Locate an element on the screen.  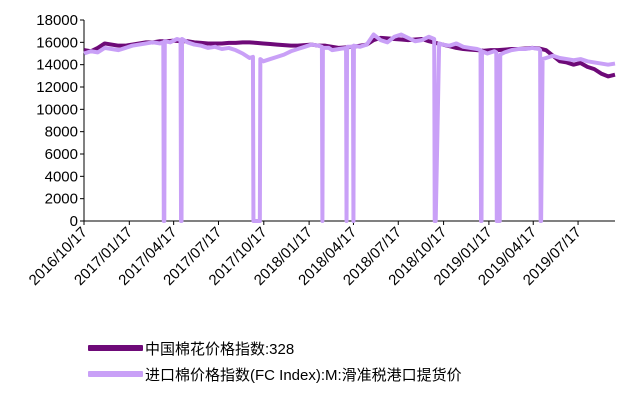
y-tick-label: 4000 is located at coordinates (61, 176).